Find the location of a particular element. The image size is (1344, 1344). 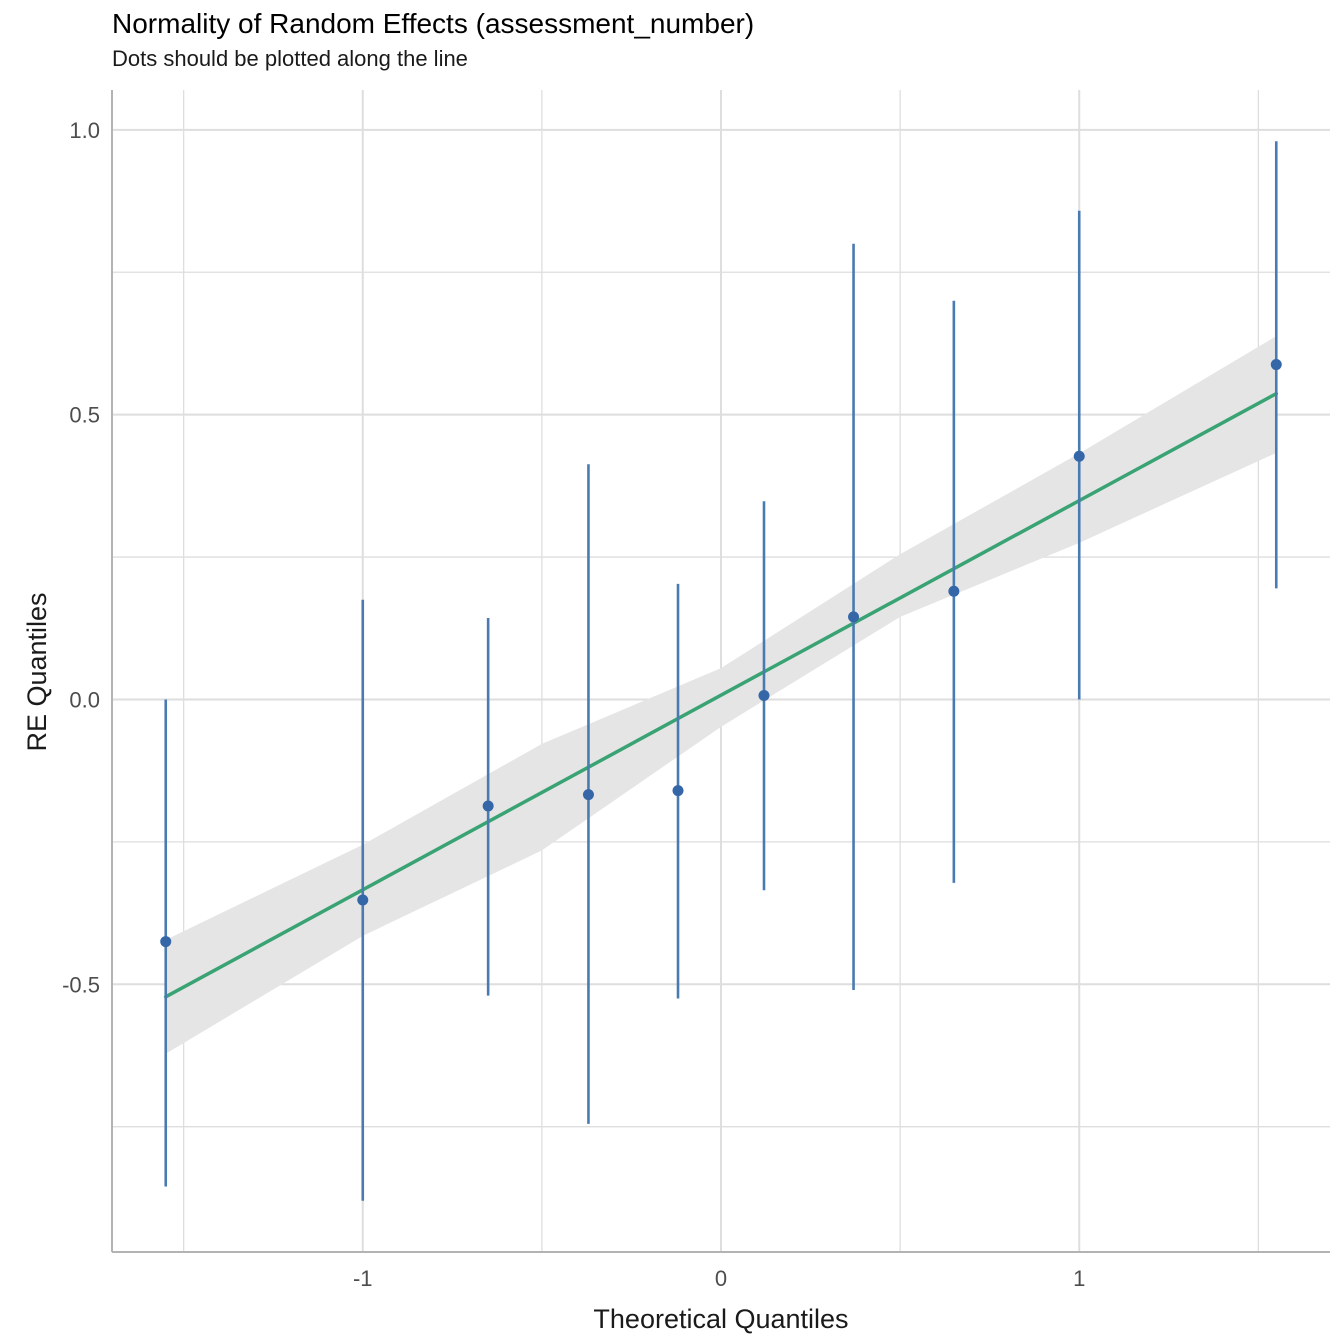

x-tick-label: 0 is located at coordinates (721, 1278).